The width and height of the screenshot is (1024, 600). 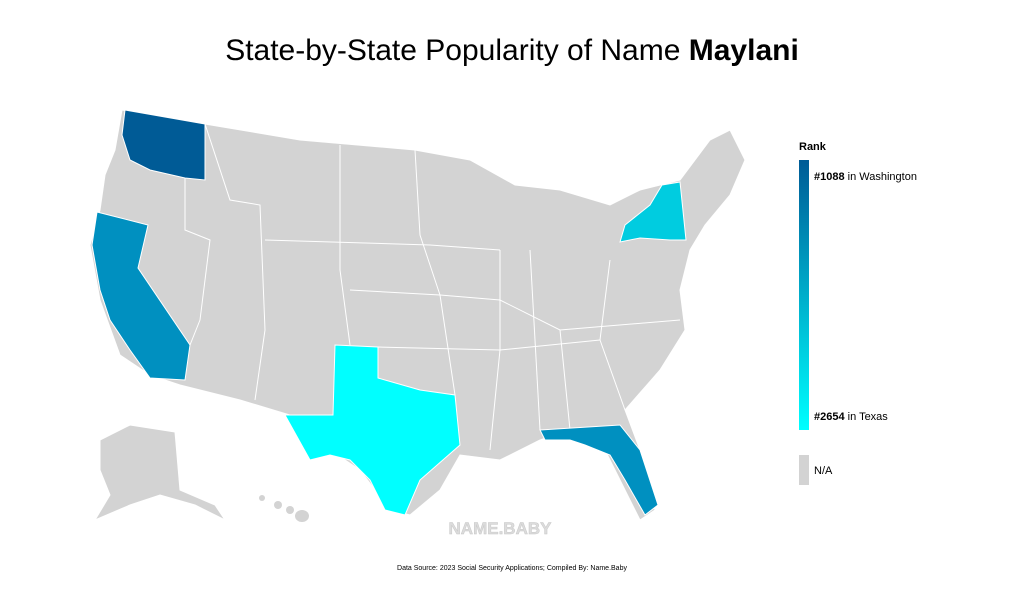 I want to click on legend-bottom: #2654 in Texas, so click(x=851, y=417).